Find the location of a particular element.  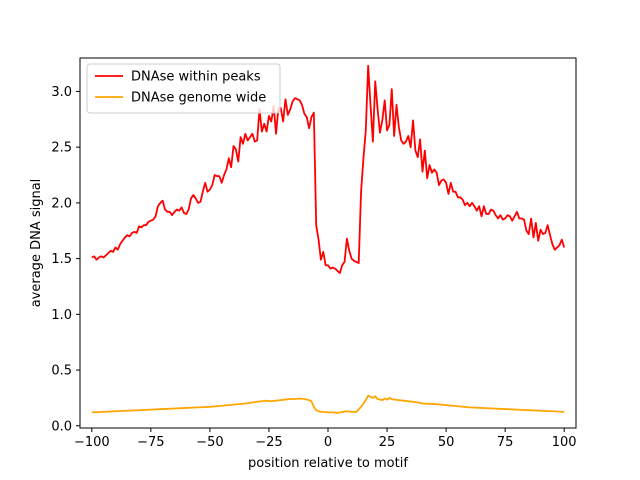

y-tick-label: 3.0 is located at coordinates (61, 92).